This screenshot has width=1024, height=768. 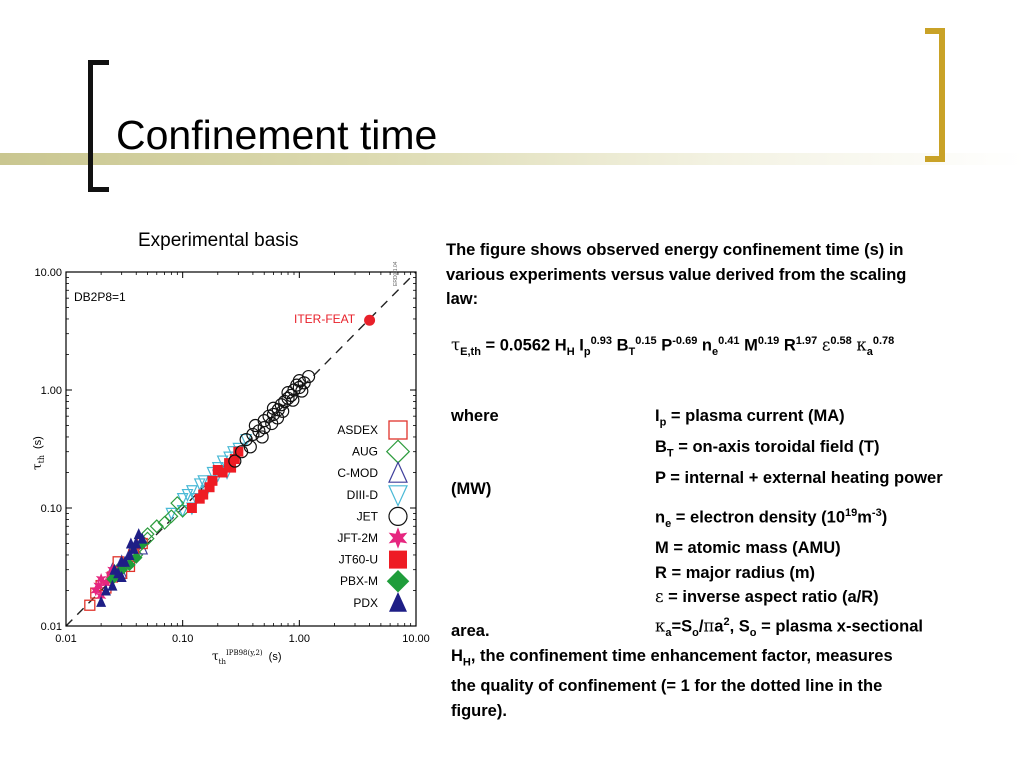 I want to click on definition-eps: ε = inverse aspect ratio (a/R), so click(x=767, y=597).